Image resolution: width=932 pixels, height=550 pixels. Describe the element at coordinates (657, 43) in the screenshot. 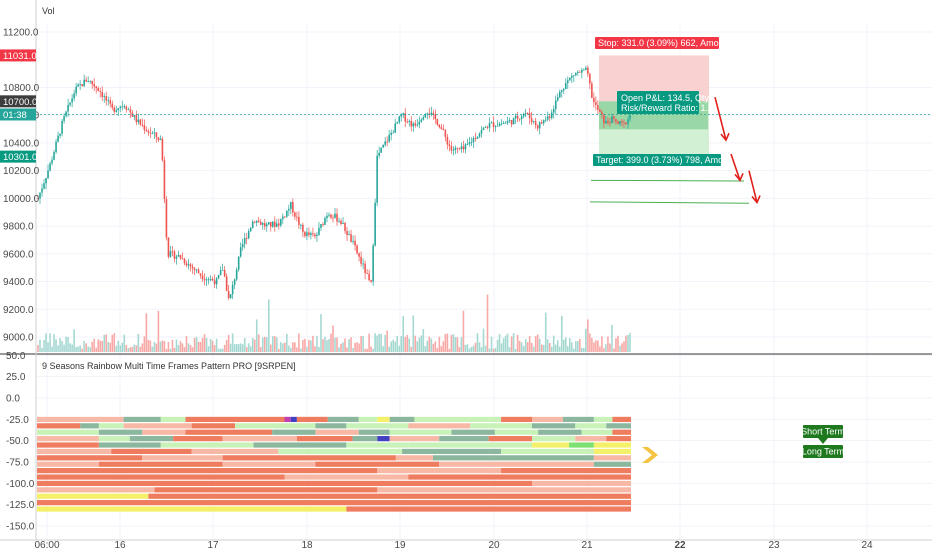

I see `stop-label-bg` at that location.